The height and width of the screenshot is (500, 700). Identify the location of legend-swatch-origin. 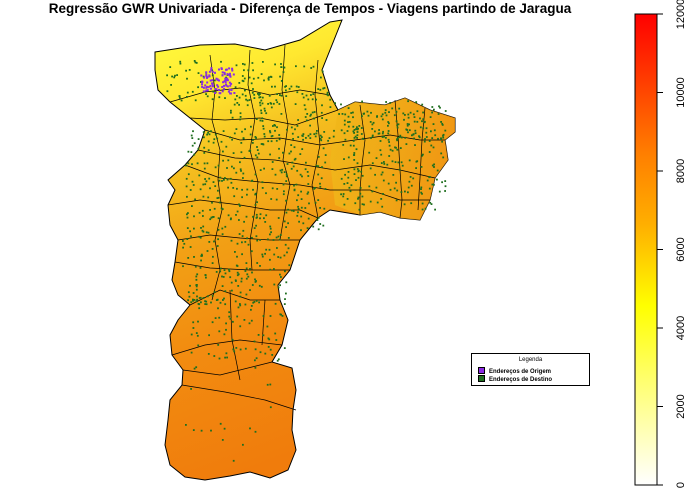
(481, 370).